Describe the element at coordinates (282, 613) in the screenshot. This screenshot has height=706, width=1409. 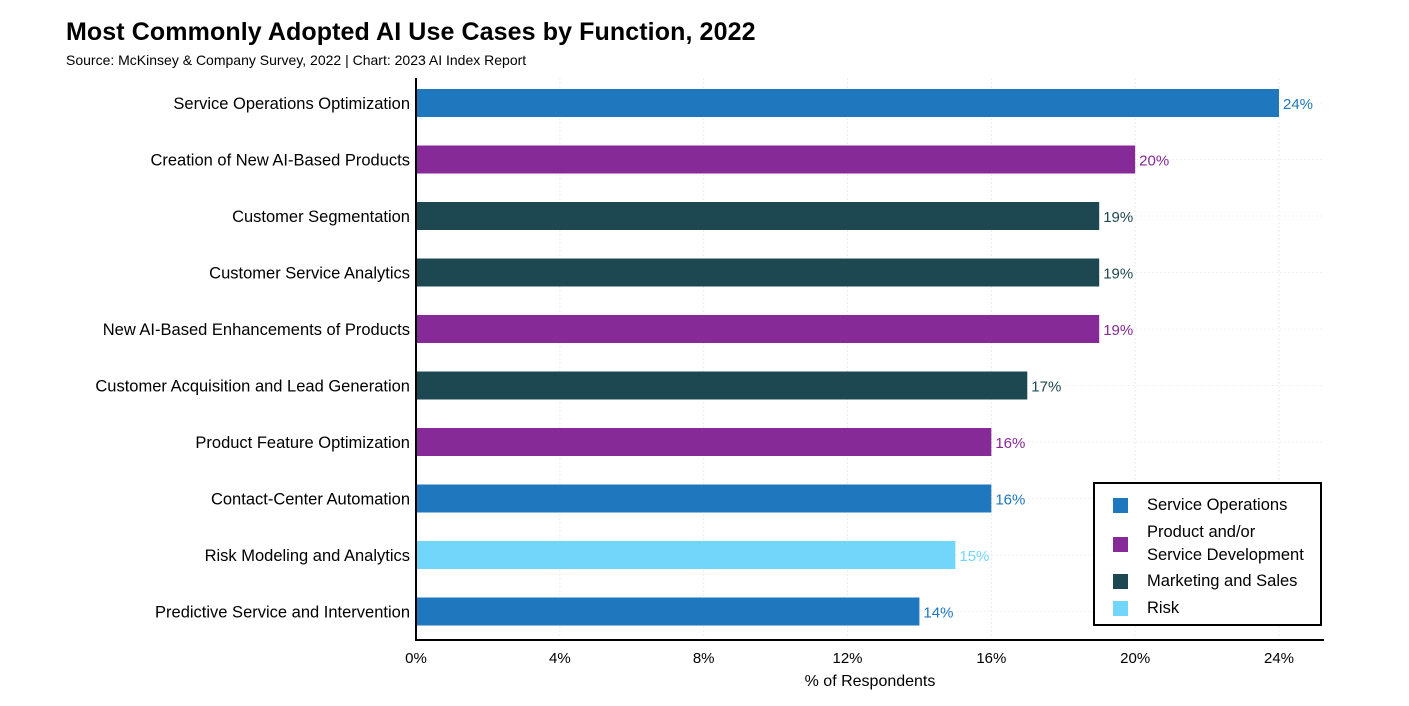
I see `category-label: Predictive Service and Intervention` at that location.